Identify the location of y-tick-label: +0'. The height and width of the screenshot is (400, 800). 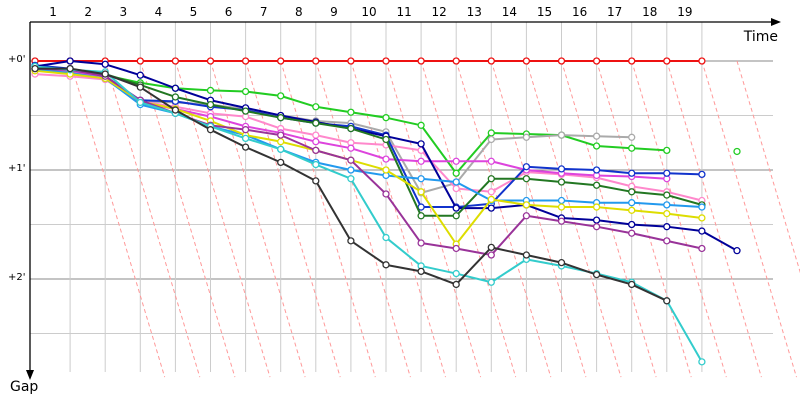
(17, 59).